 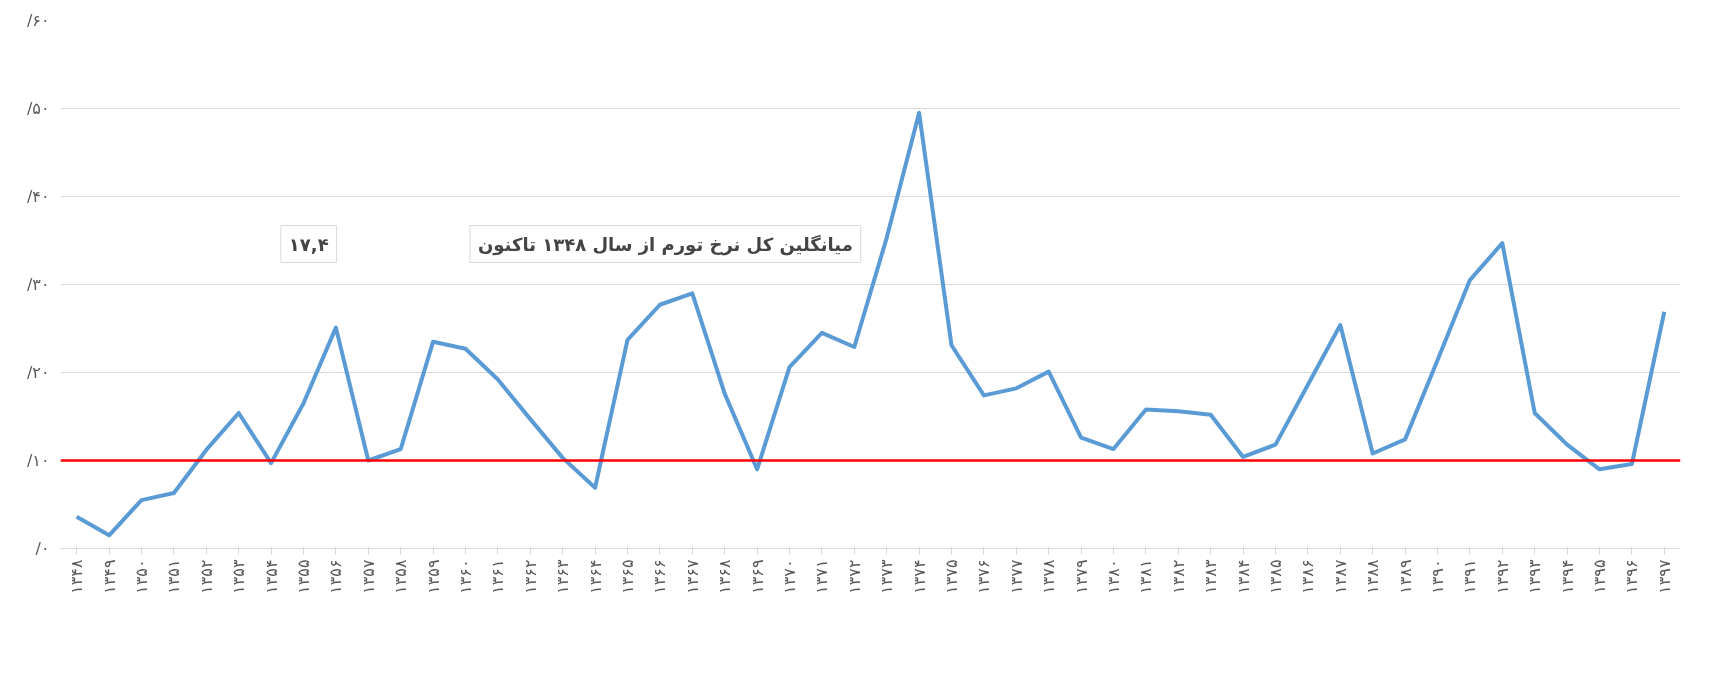 I want to click on x-tick-label: ۱۳۷۸, so click(x=1049, y=576).